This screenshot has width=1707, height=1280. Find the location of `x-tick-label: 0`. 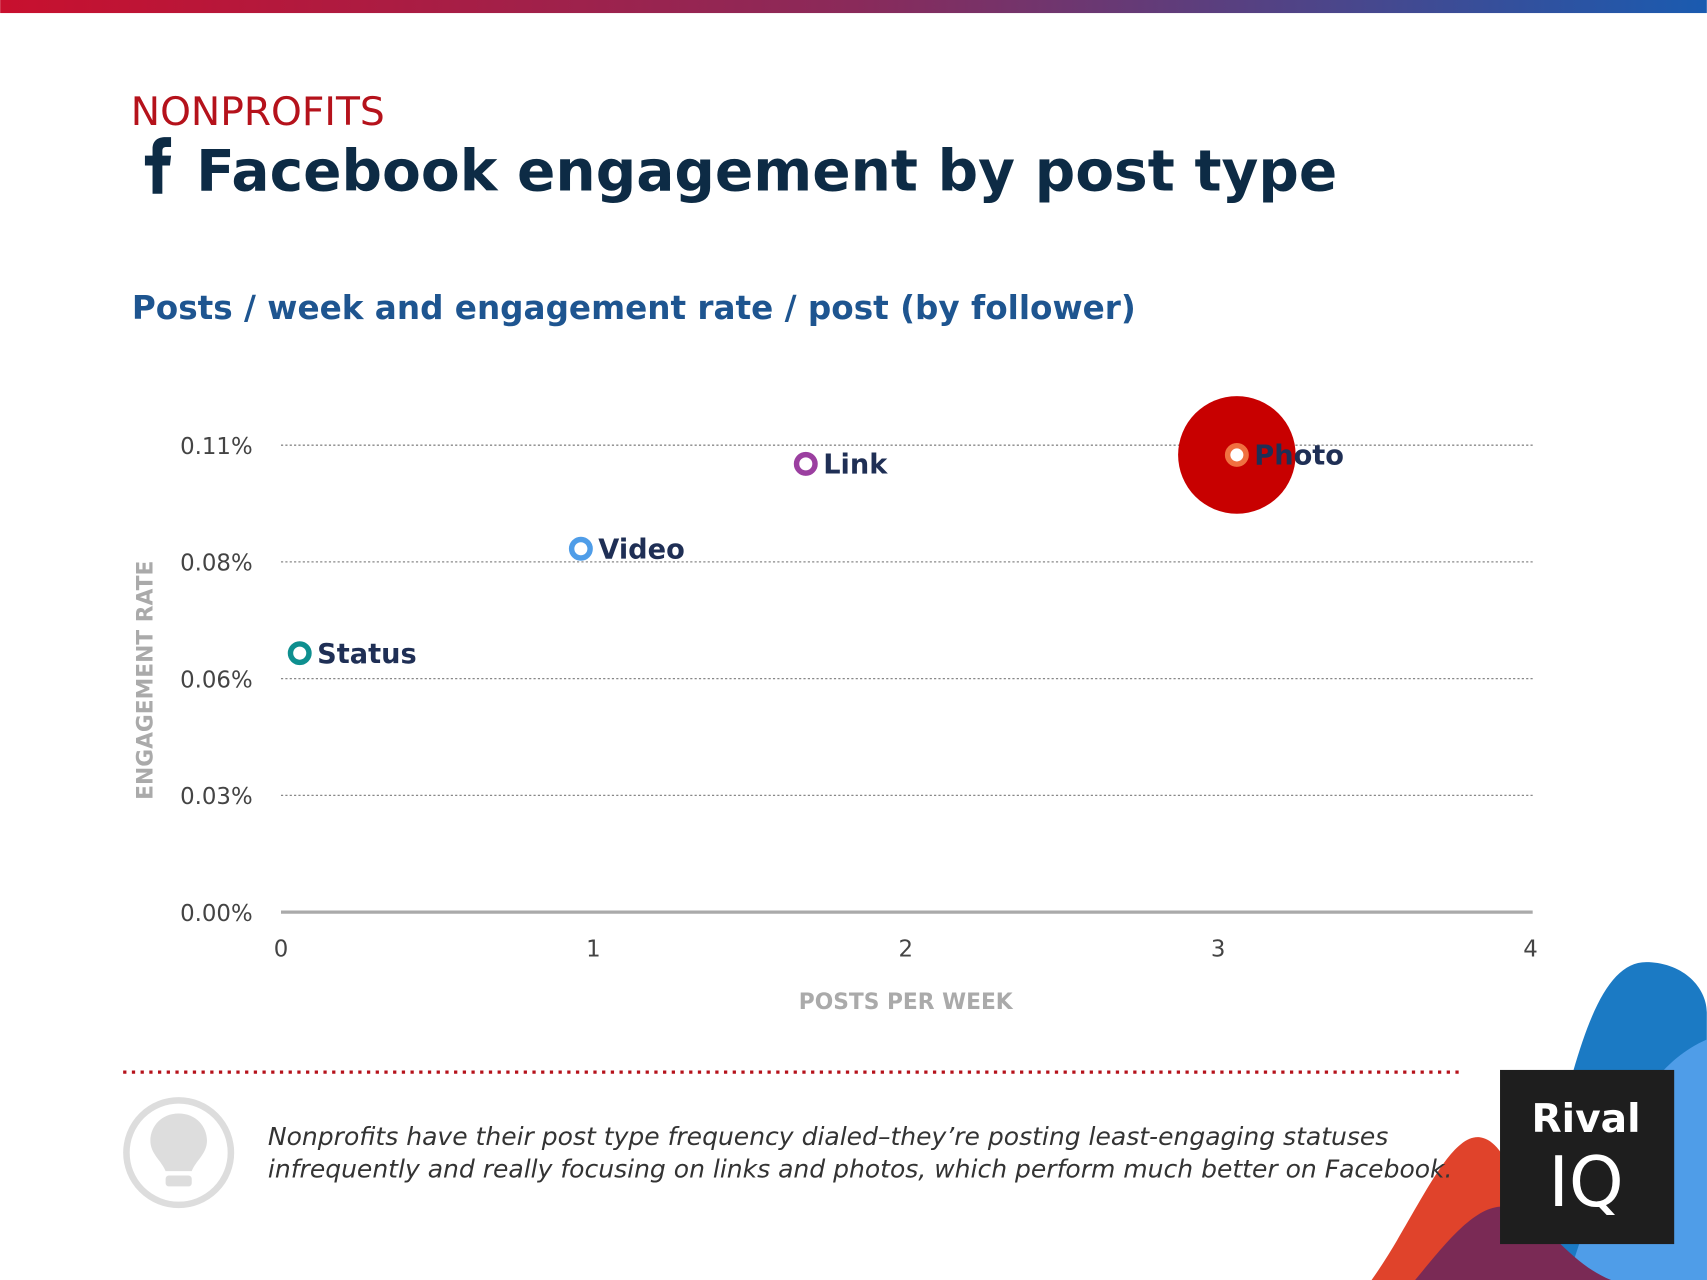

x-tick-label: 0 is located at coordinates (281, 950).